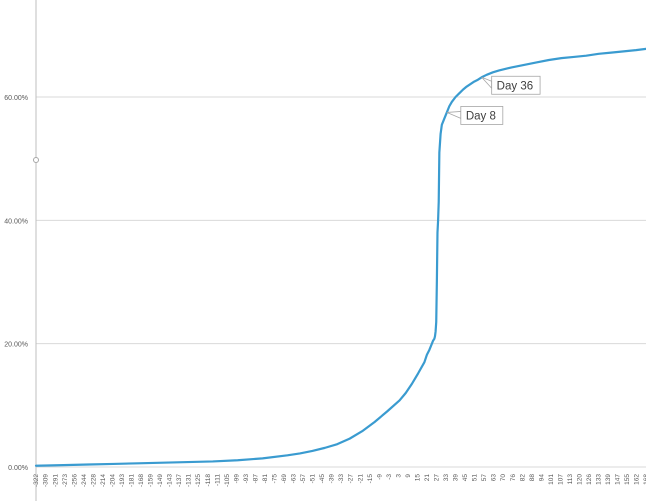  What do you see at coordinates (608, 479) in the screenshot?
I see `x-tick-label: 139` at bounding box center [608, 479].